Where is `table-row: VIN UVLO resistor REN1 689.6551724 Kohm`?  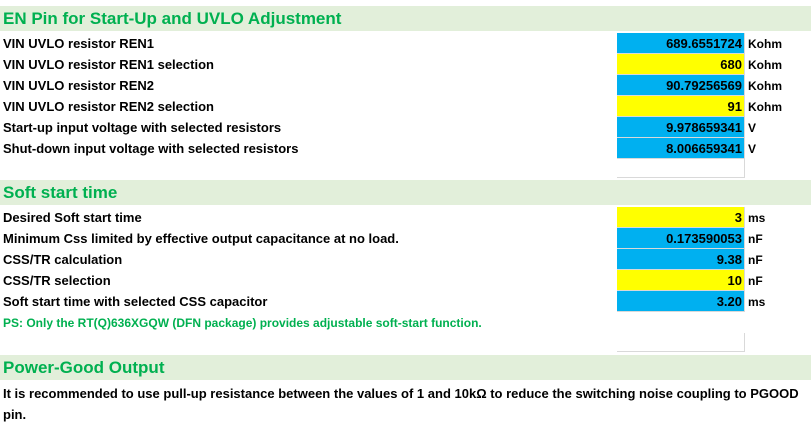
table-row: VIN UVLO resistor REN1 689.6551724 Kohm is located at coordinates (405, 43).